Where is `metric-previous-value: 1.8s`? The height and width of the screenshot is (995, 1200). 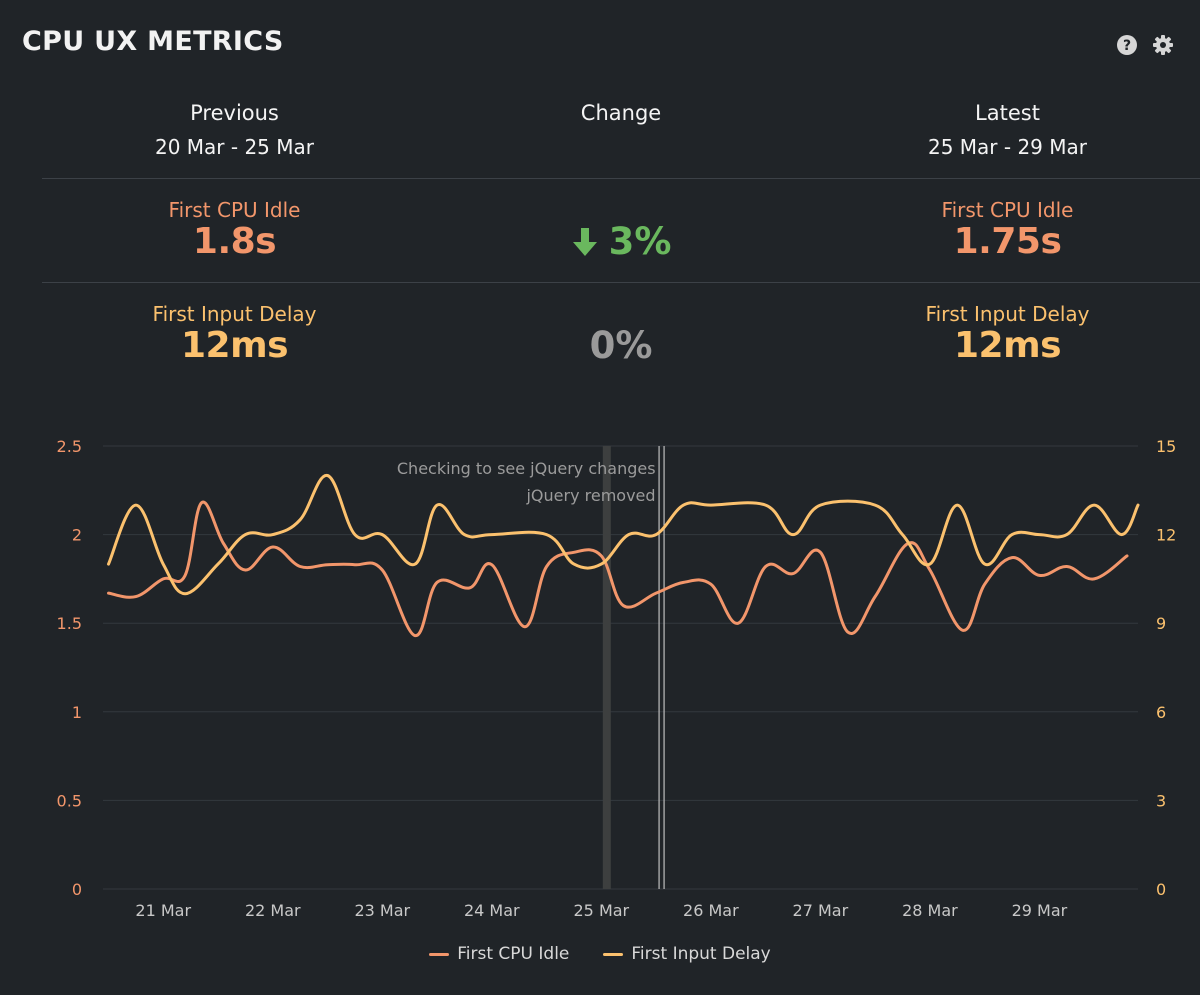
metric-previous-value: 1.8s is located at coordinates (234, 241).